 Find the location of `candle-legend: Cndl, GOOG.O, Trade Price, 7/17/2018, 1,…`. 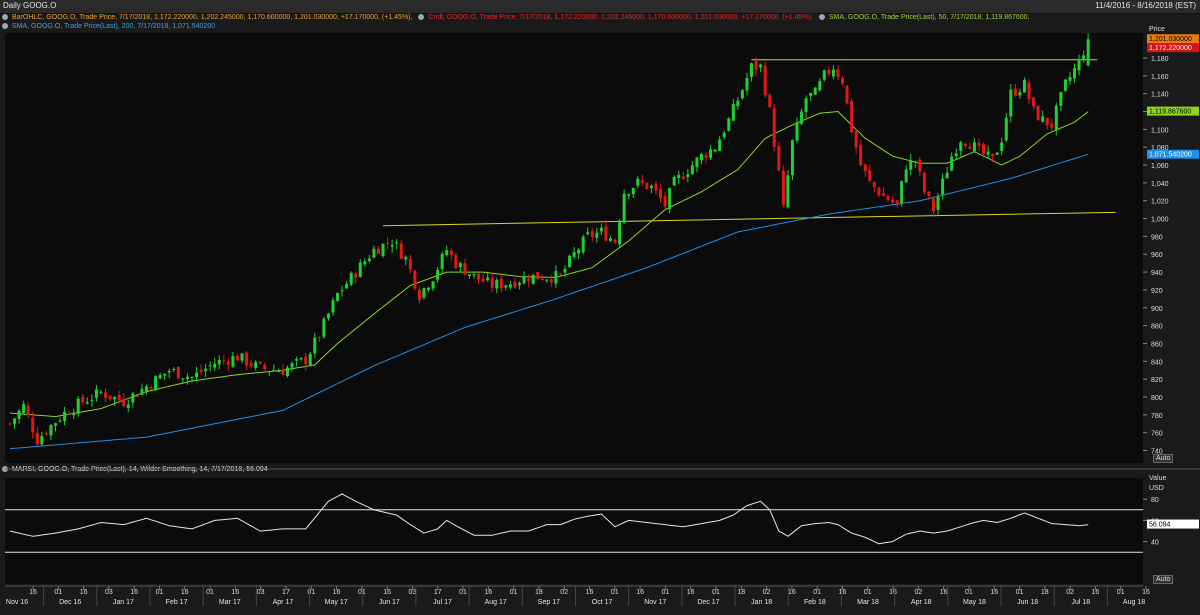

candle-legend: Cndl, GOOG.O, Trade Price, 7/17/2018, 1,… is located at coordinates (620, 17).